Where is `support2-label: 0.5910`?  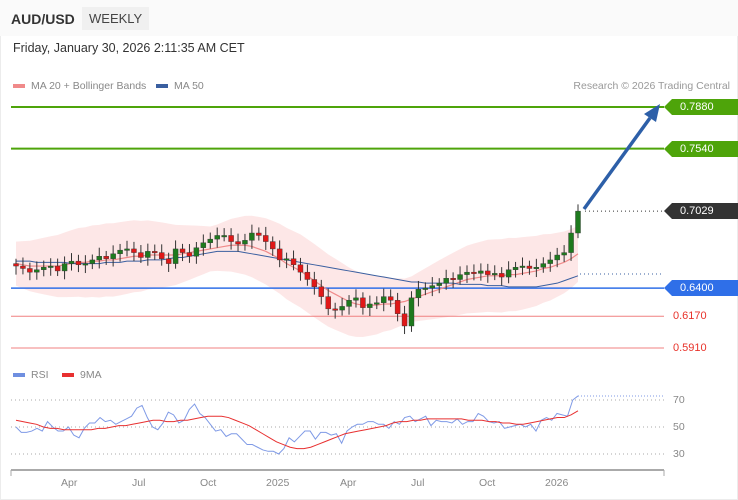
support2-label: 0.5910 is located at coordinates (690, 348).